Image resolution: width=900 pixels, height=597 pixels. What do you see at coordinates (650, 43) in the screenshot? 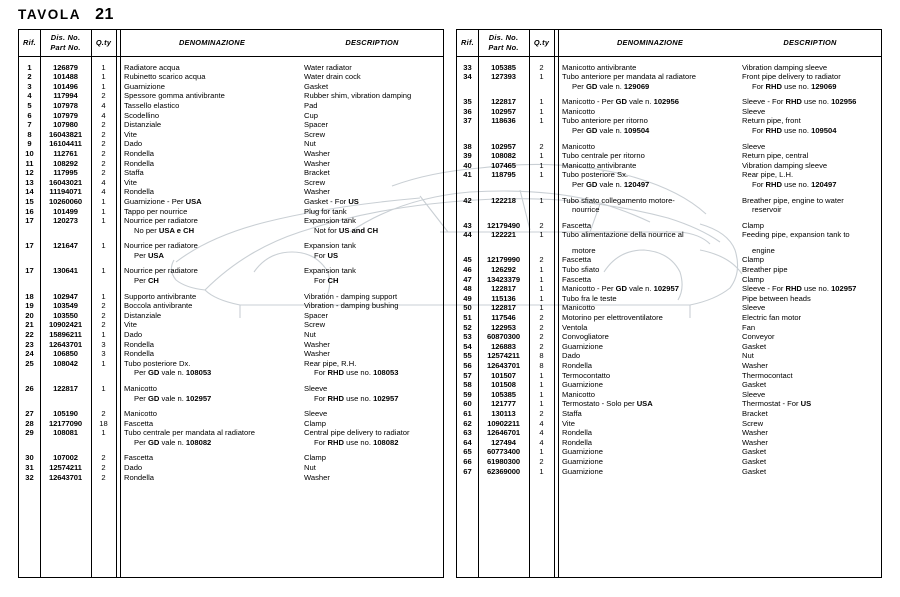
I see `header-denominazione: DENOMINAZIONE` at bounding box center [650, 43].